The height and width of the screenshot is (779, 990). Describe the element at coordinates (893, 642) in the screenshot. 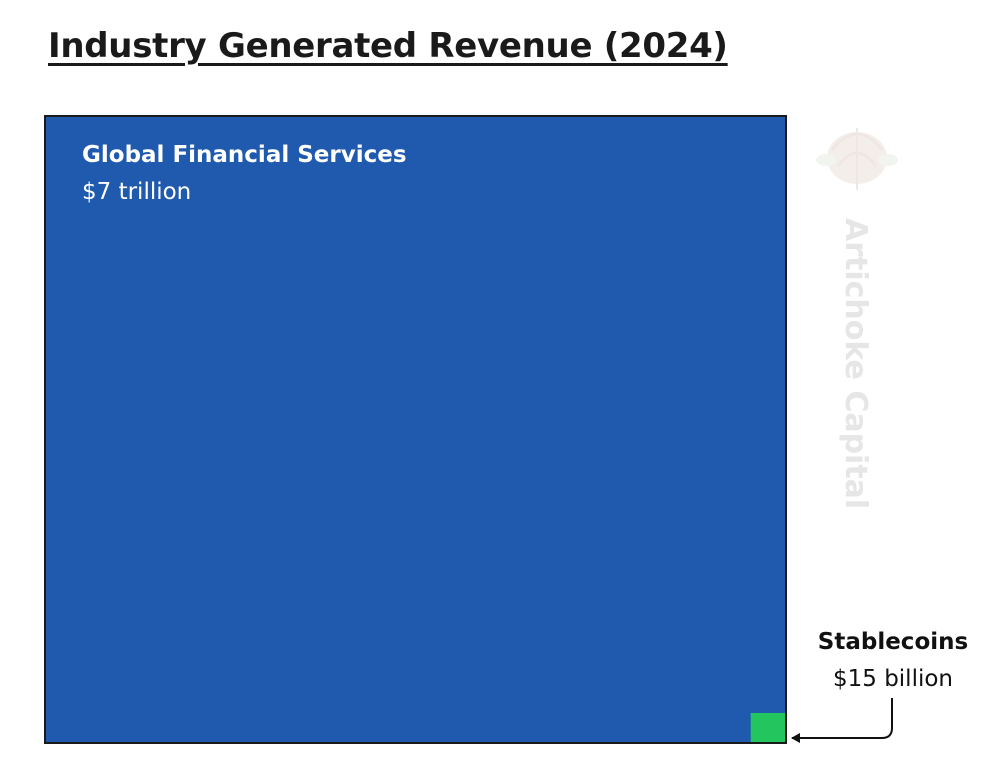

I see `stablecoins-label: Stablecoins` at that location.